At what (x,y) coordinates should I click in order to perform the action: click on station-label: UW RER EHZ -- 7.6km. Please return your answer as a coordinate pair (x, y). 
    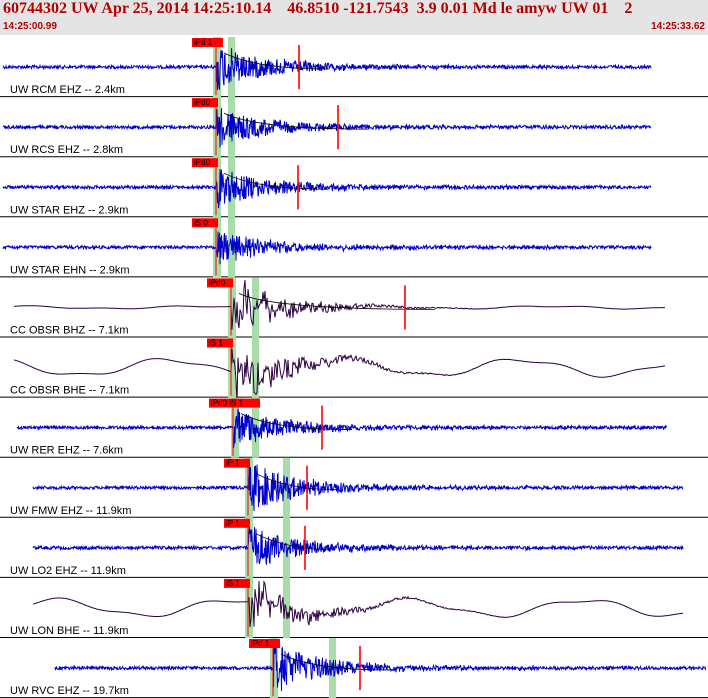
    Looking at the image, I should click on (66, 451).